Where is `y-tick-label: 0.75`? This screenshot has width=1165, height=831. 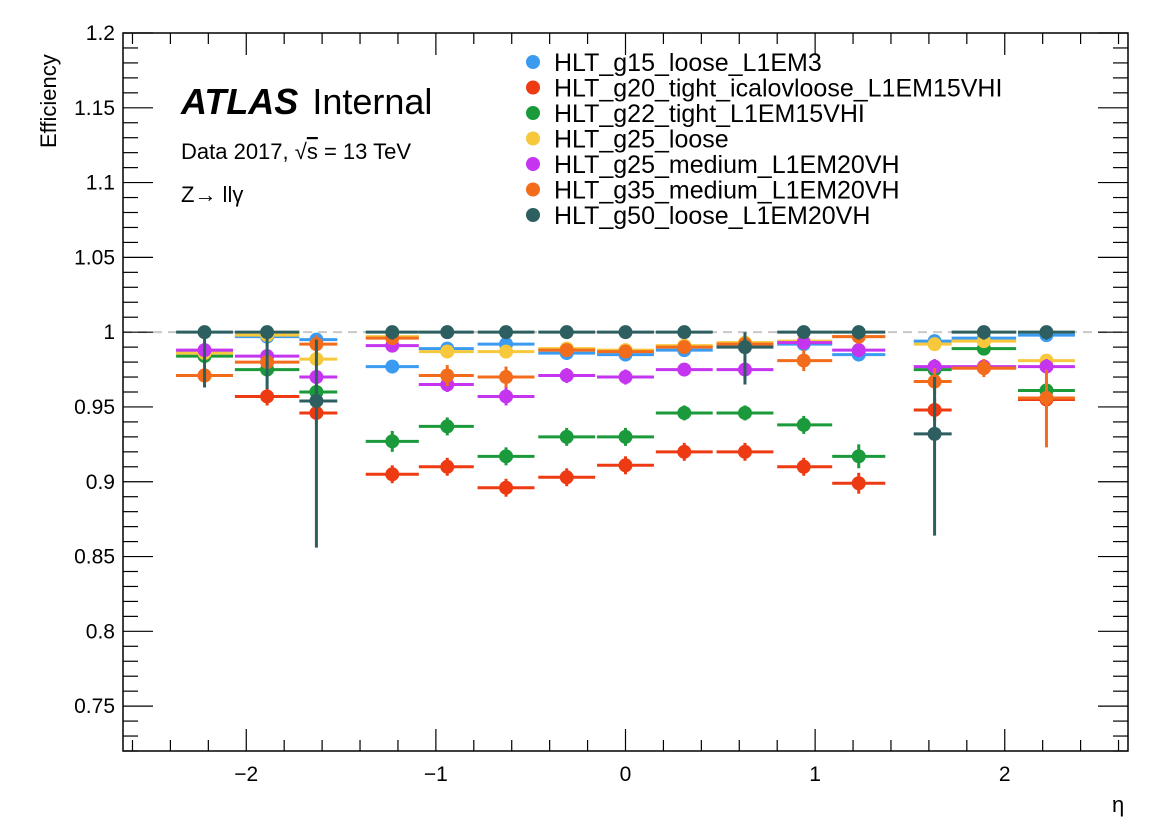
y-tick-label: 0.75 is located at coordinates (94, 706).